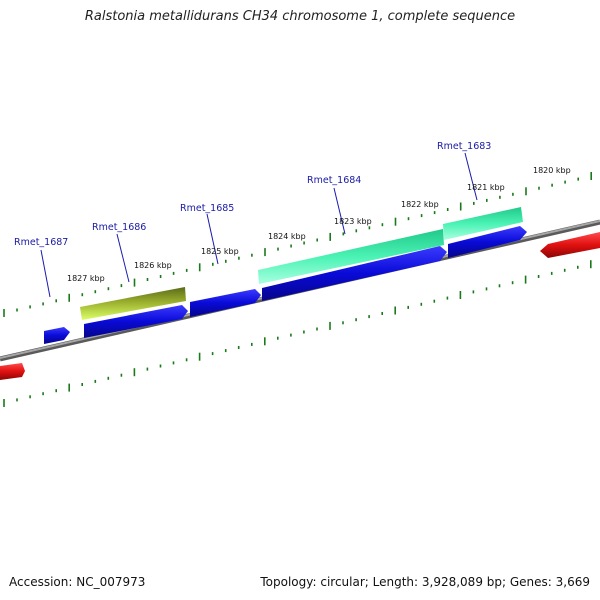  What do you see at coordinates (207, 208) in the screenshot?
I see `gene-label-rmet-1685: Rmet_1685` at bounding box center [207, 208].